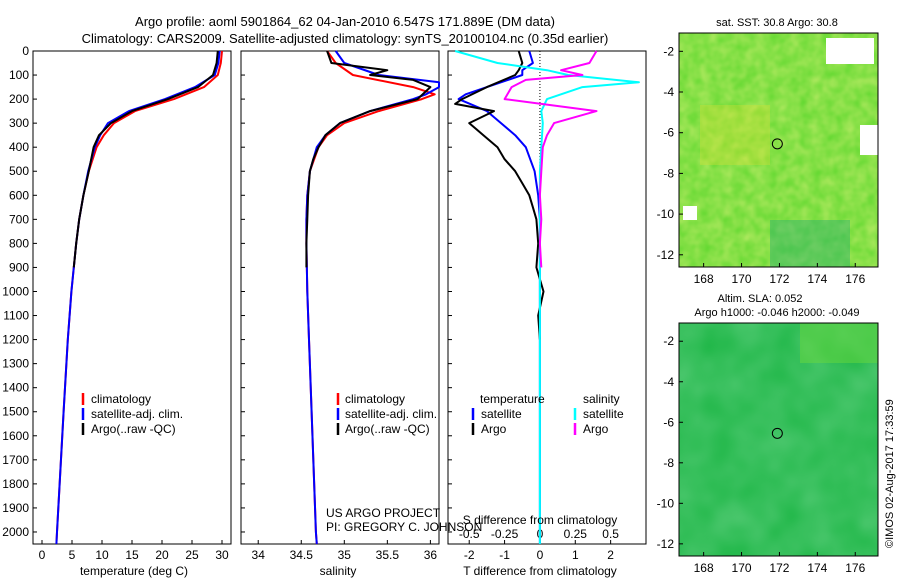 Image resolution: width=900 pixels, height=580 pixels. What do you see at coordinates (777, 23) in the screenshot?
I see `sst-map-title: sat. SST: 30.8 Argo: 30.8` at bounding box center [777, 23].